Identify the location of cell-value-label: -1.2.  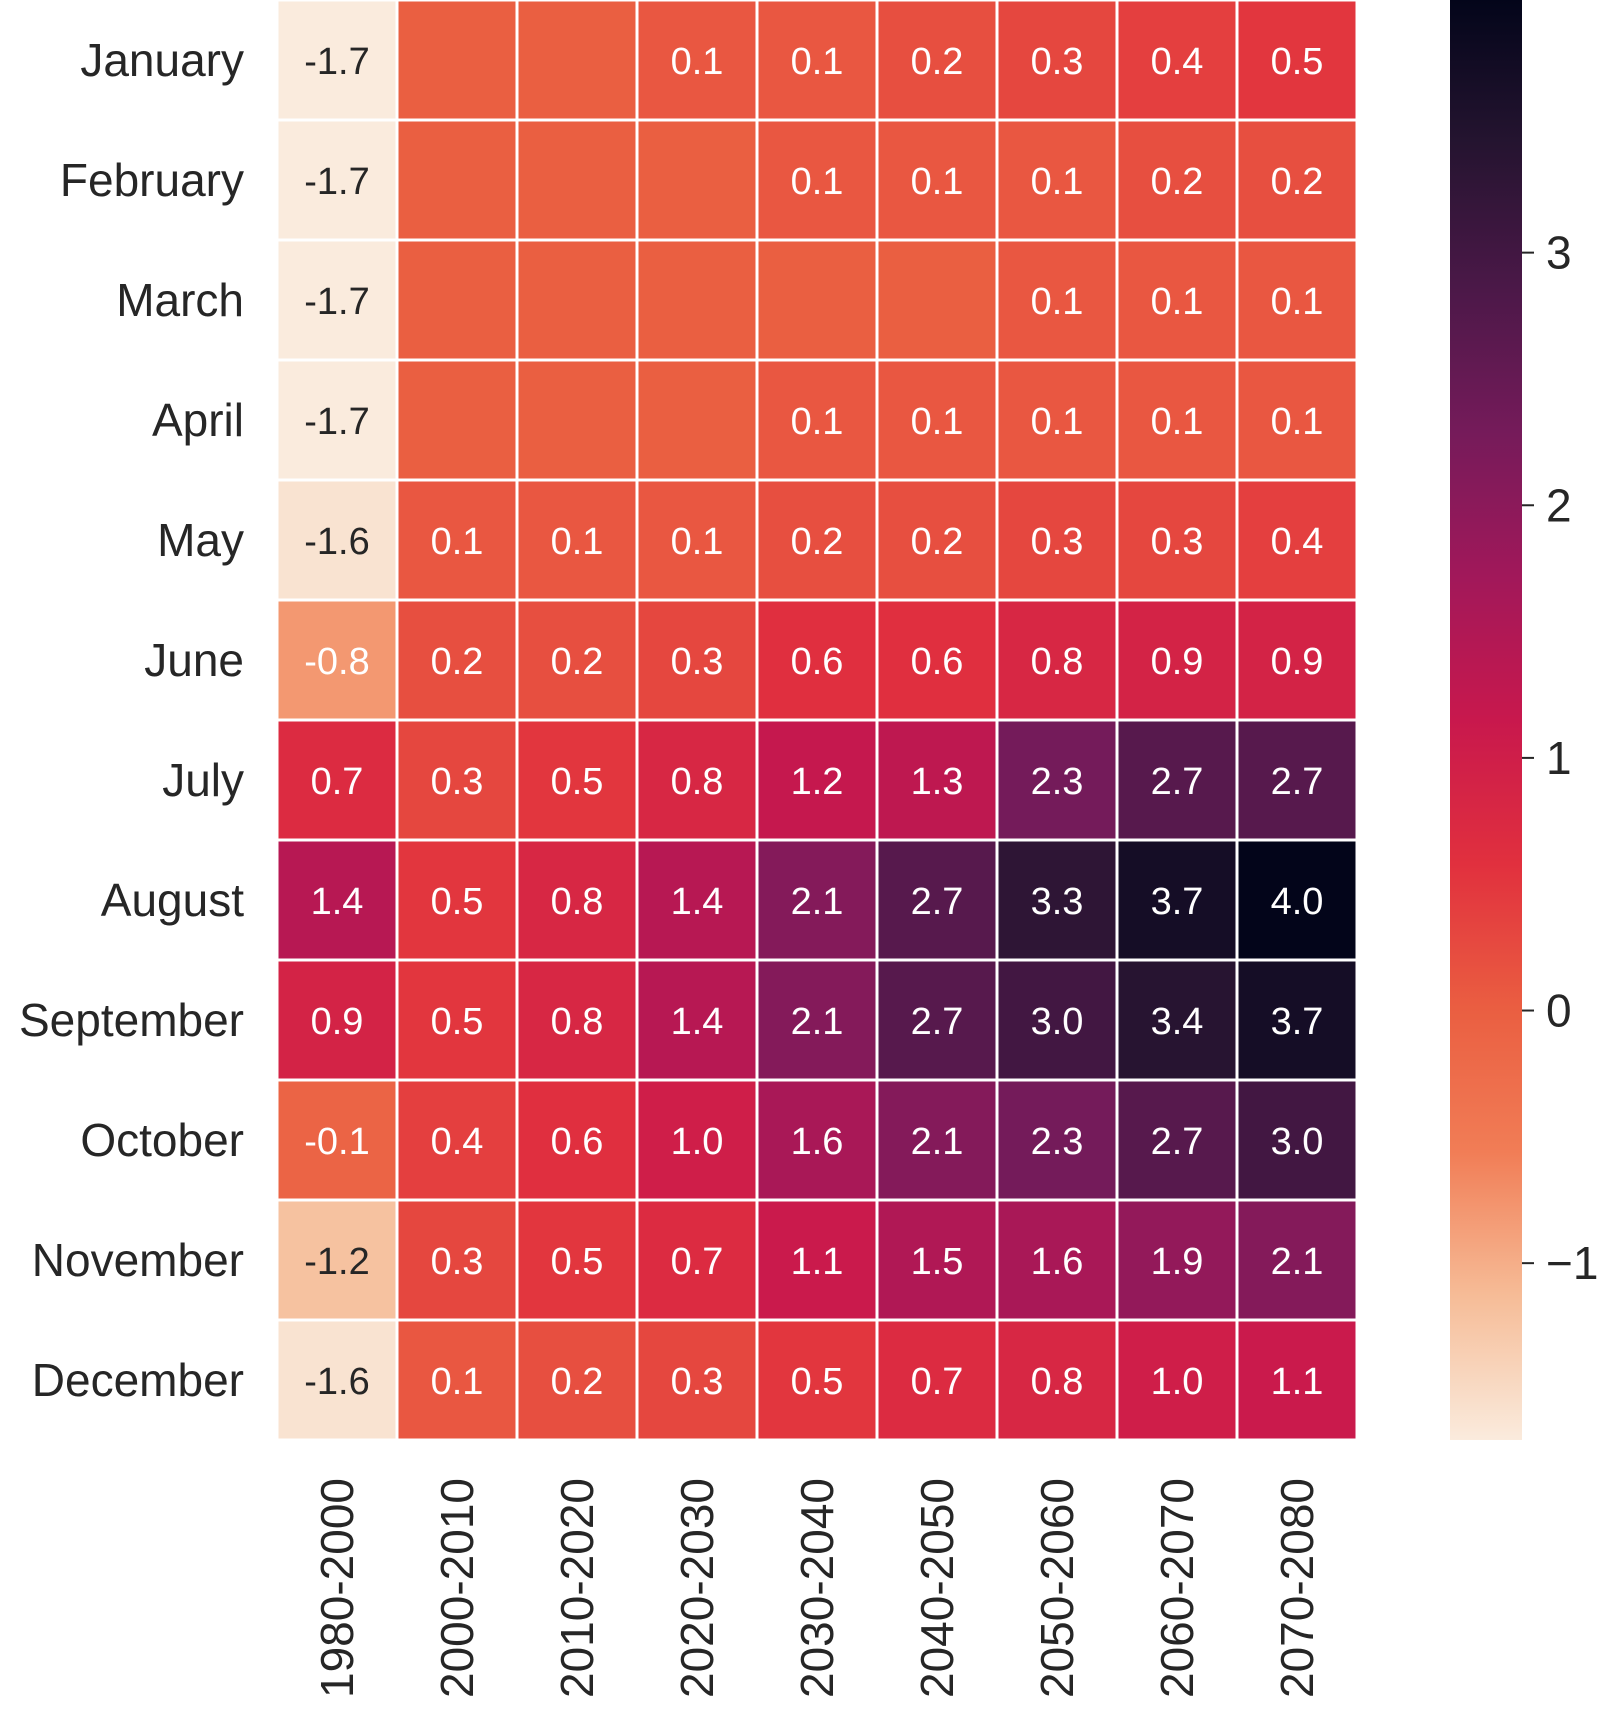
(336, 1262).